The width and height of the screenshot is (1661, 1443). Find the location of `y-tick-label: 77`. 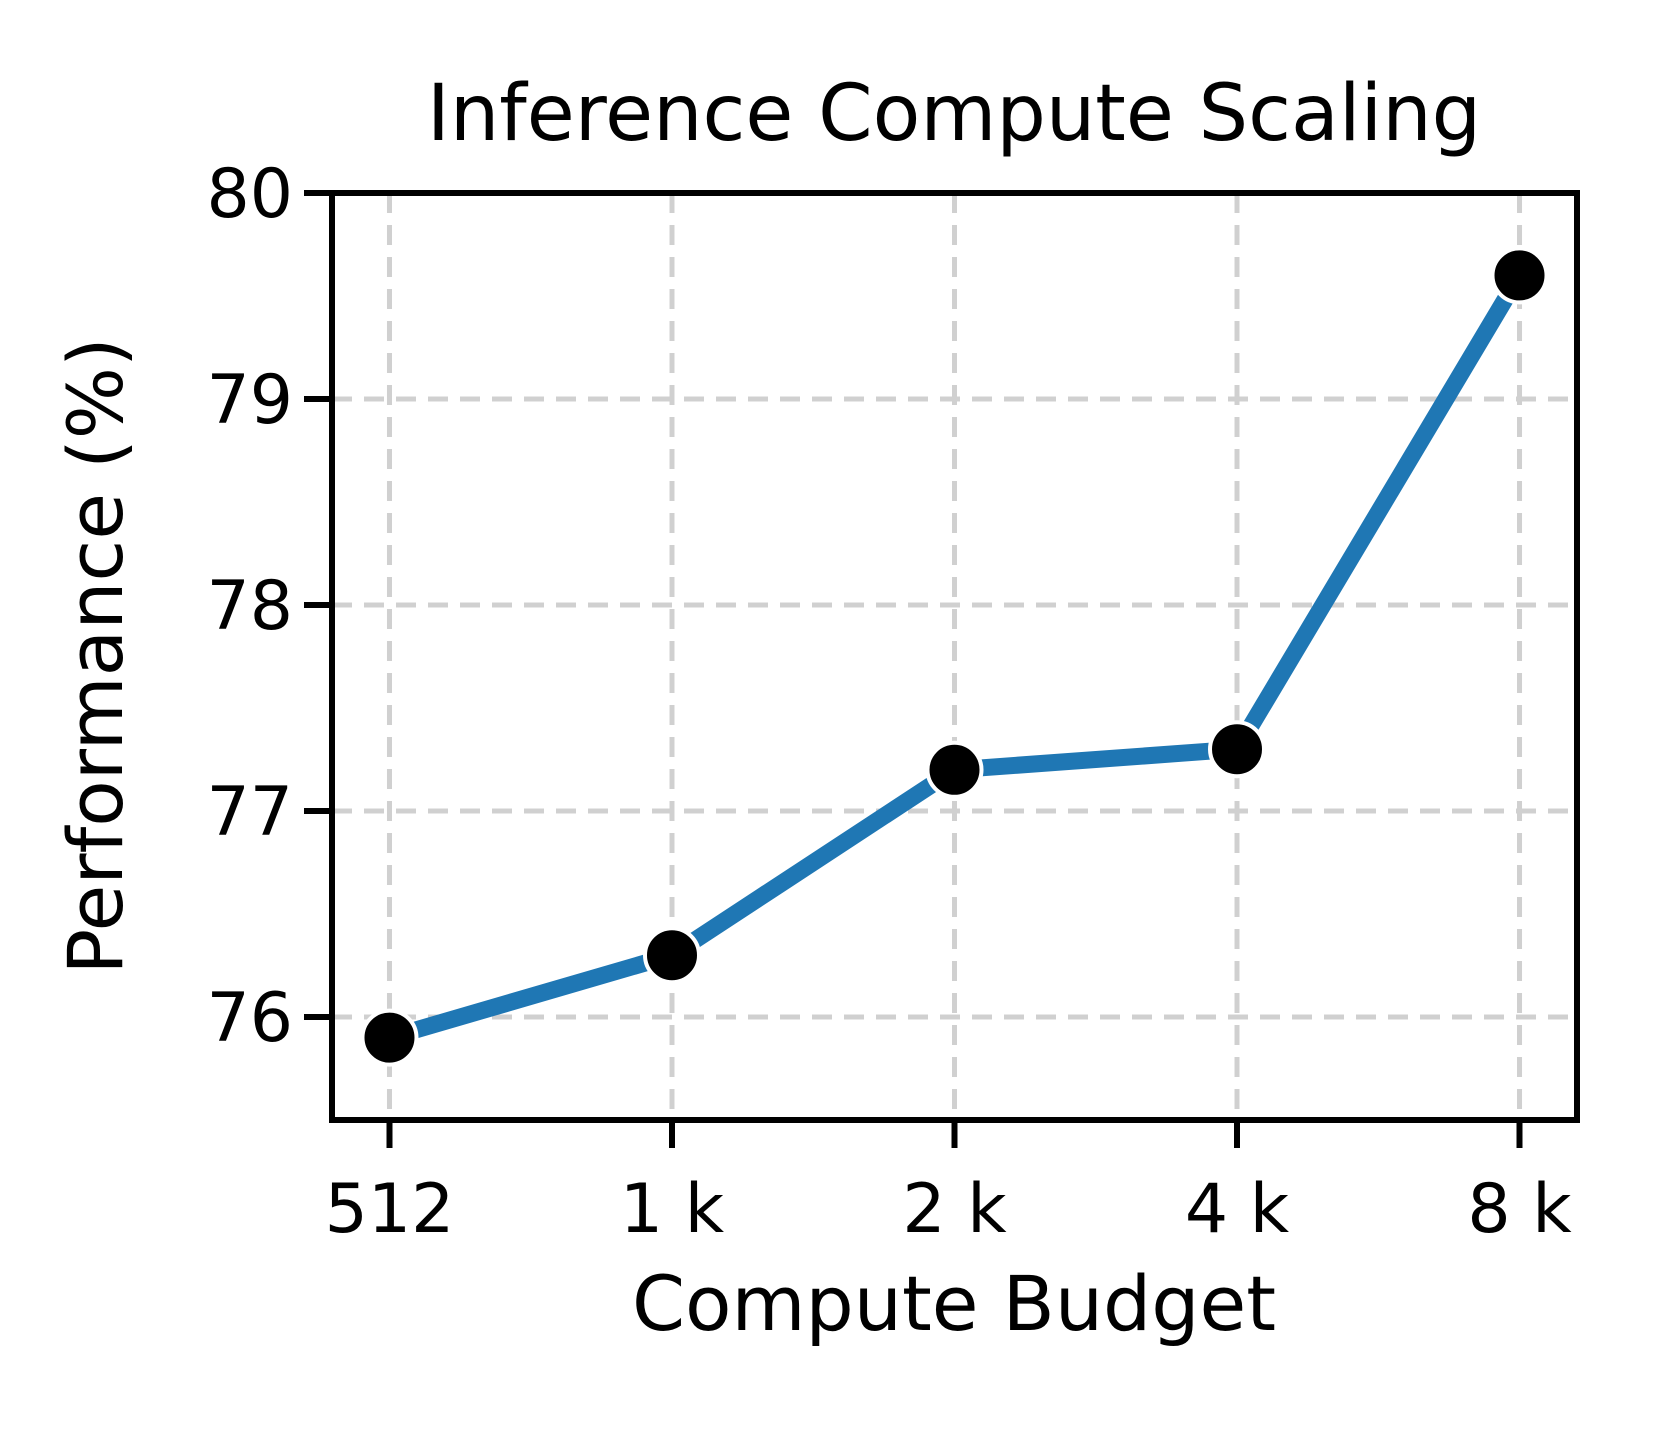

y-tick-label: 77 is located at coordinates (249, 812).